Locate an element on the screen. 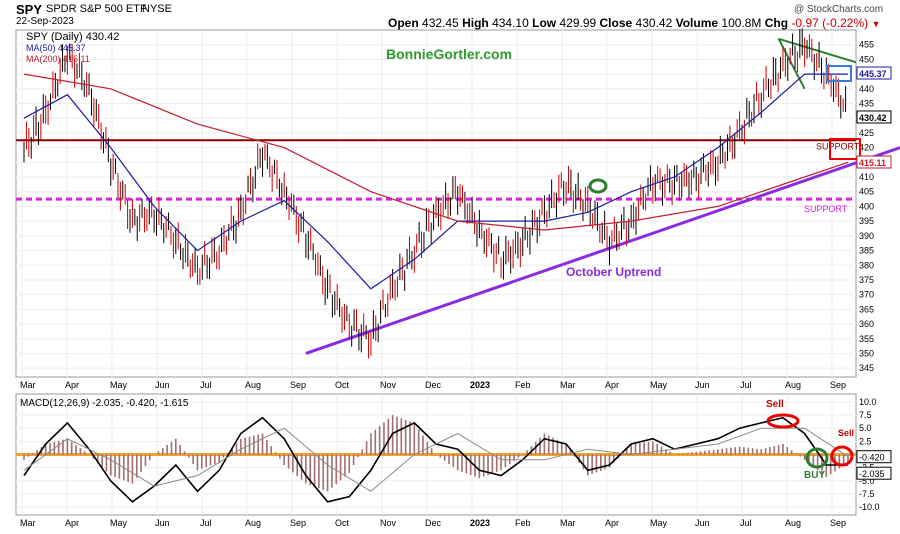 This screenshot has width=900, height=534. y-tick-label: 350 is located at coordinates (866, 353).